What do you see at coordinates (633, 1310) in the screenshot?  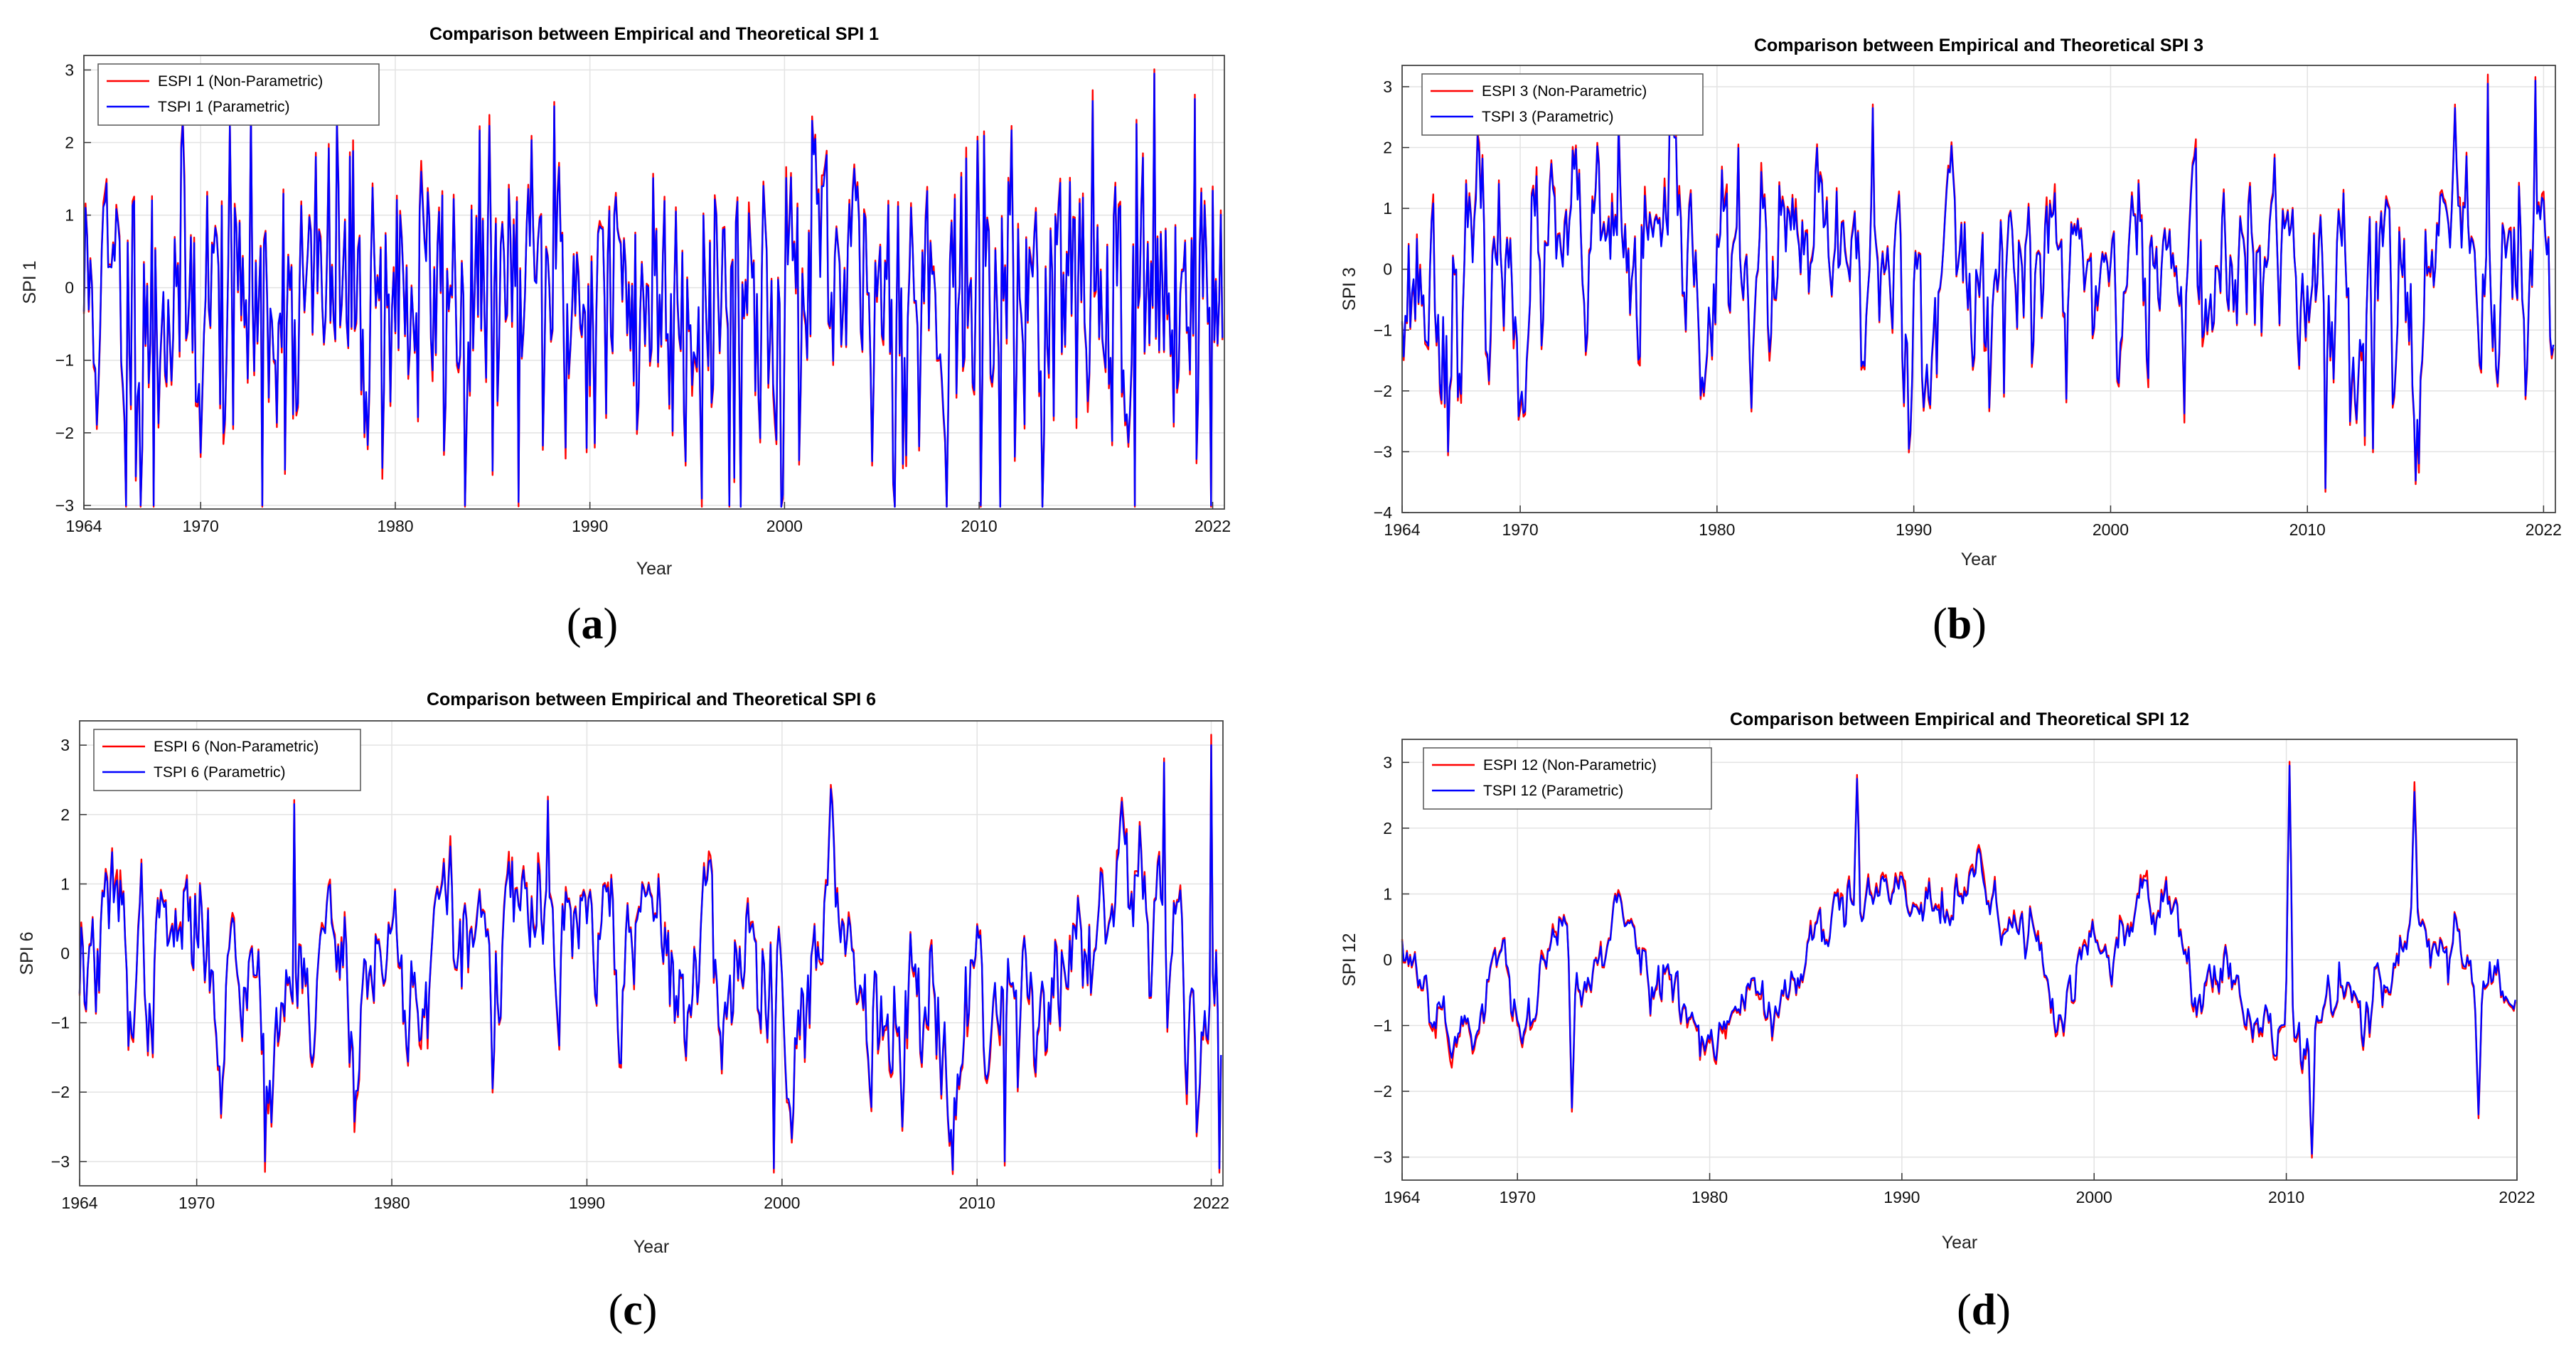 I see `panel-letter-c: (c)` at bounding box center [633, 1310].